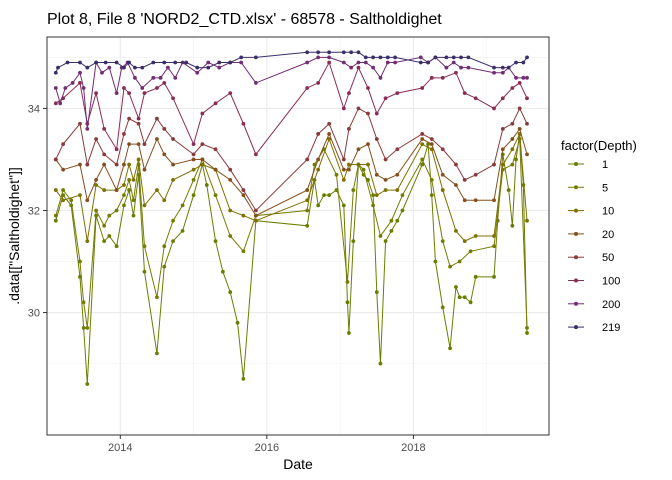 This screenshot has height=480, width=672. I want to click on legend-label: 5, so click(605, 188).